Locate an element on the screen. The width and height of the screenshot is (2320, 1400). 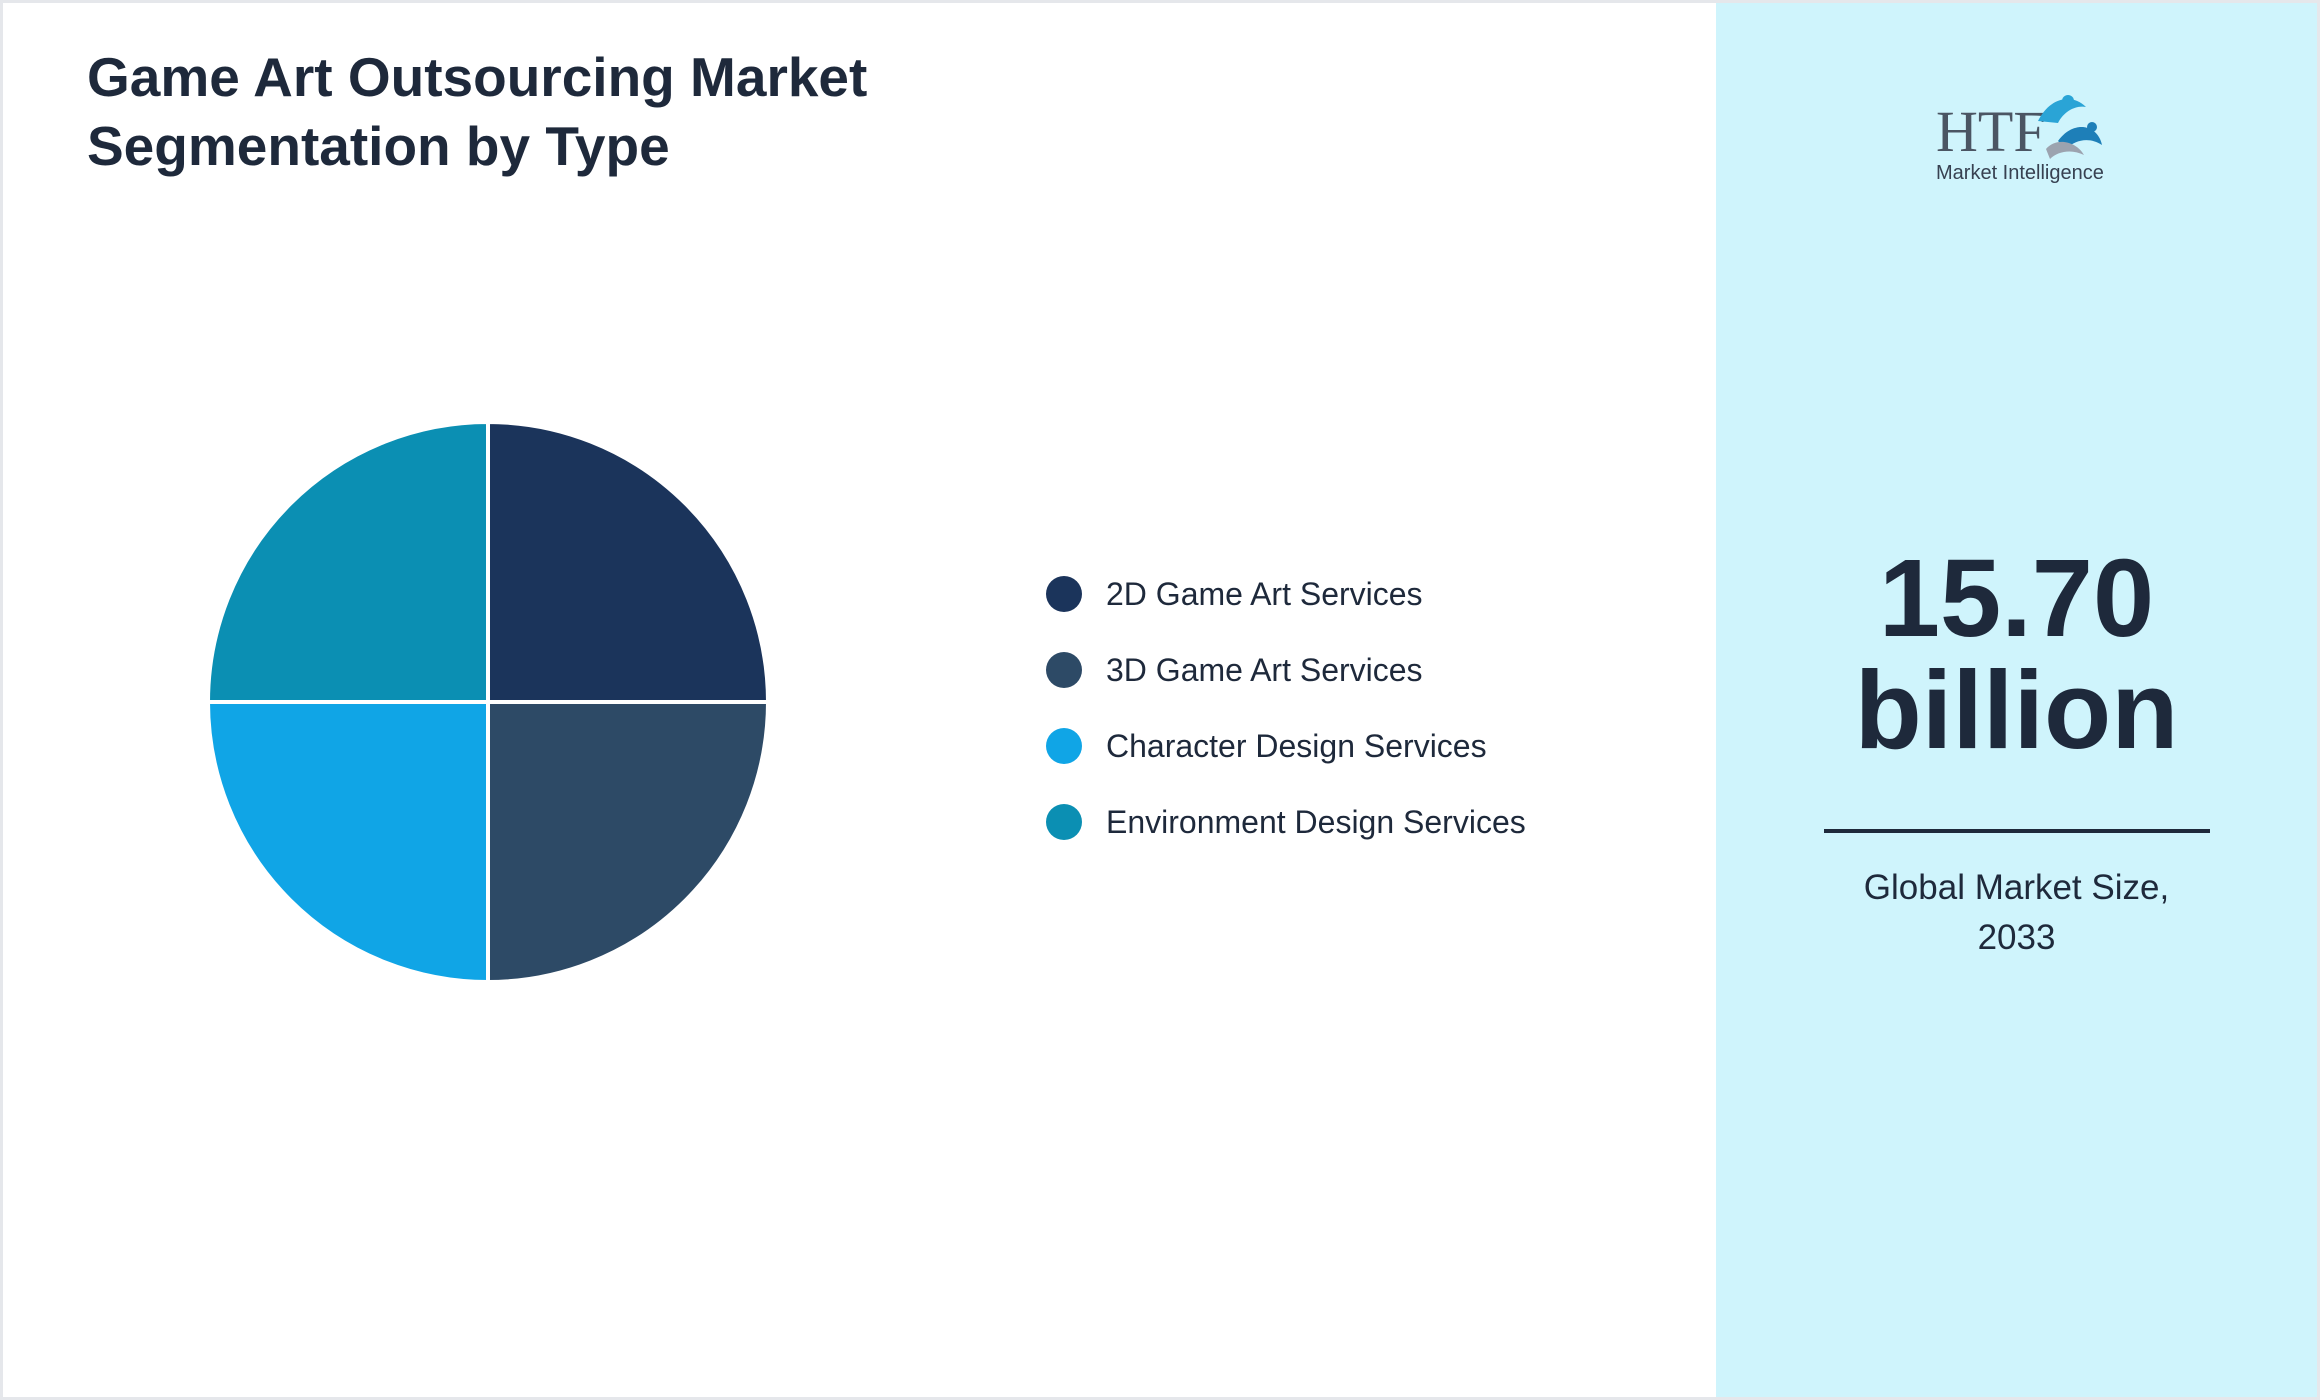
logo-text: HTF is located at coordinates (1991, 131).